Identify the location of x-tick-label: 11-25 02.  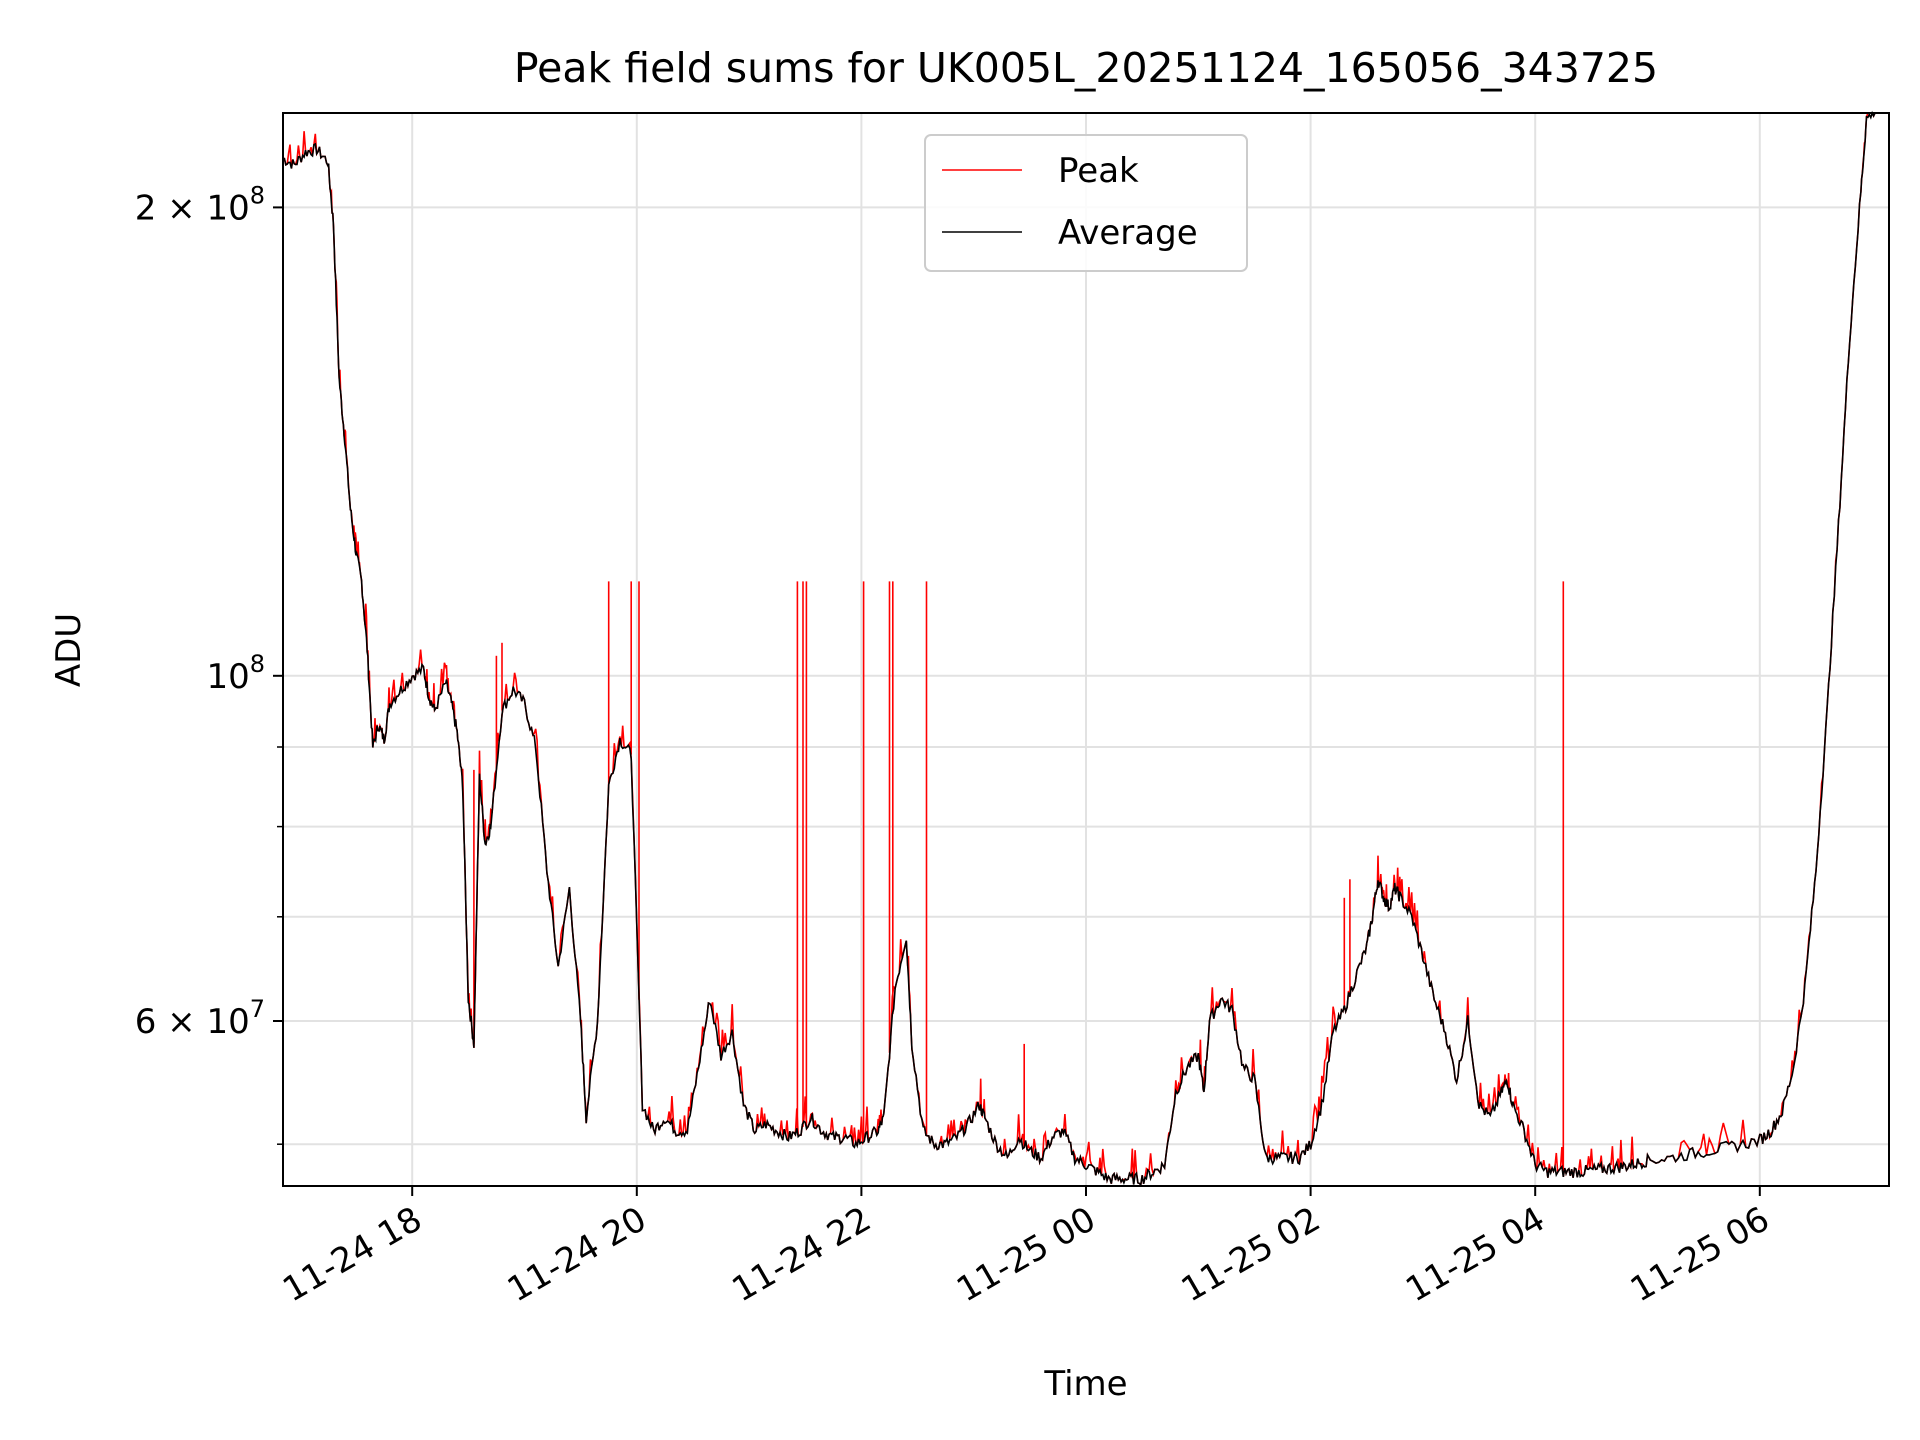
(1251, 1254).